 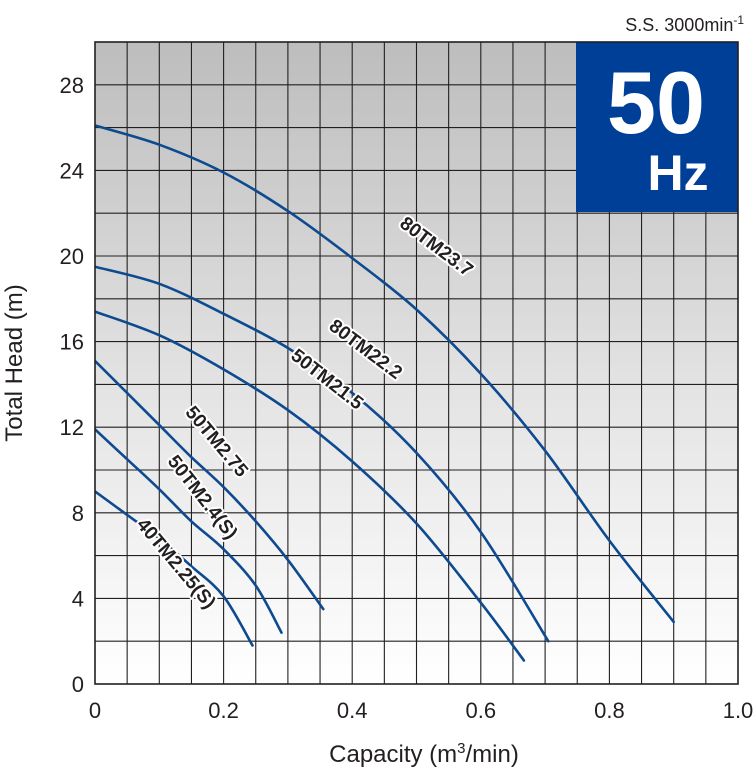 What do you see at coordinates (421, 710) in the screenshot?
I see `x-axis-ticks: 0 0.2 0.4 0.6 0.8 1.0` at bounding box center [421, 710].